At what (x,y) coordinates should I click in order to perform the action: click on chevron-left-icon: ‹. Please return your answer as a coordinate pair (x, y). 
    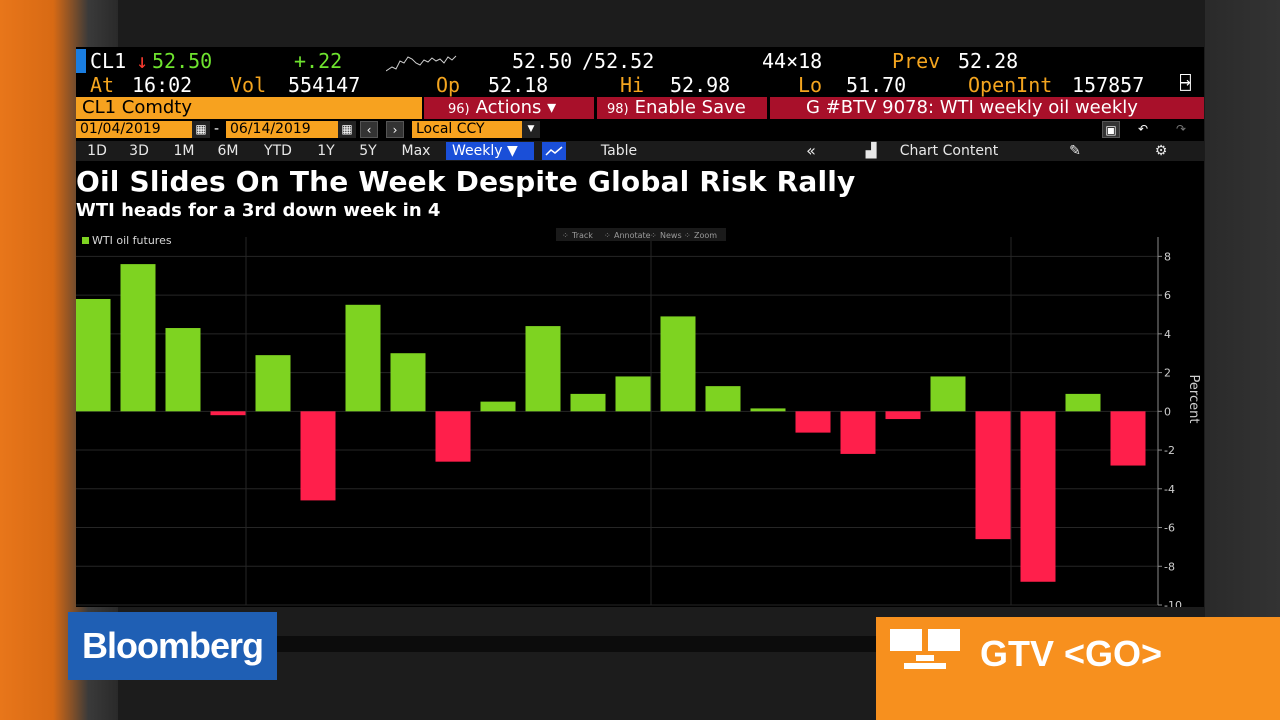
    Looking at the image, I should click on (369, 129).